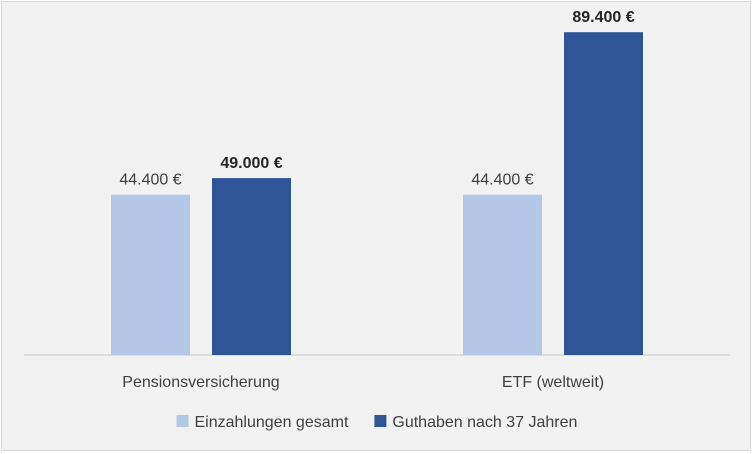 Image resolution: width=754 pixels, height=454 pixels. What do you see at coordinates (272, 422) in the screenshot?
I see `legend-label-einzahlungen-gesamt: Einzahlungen gesamt` at bounding box center [272, 422].